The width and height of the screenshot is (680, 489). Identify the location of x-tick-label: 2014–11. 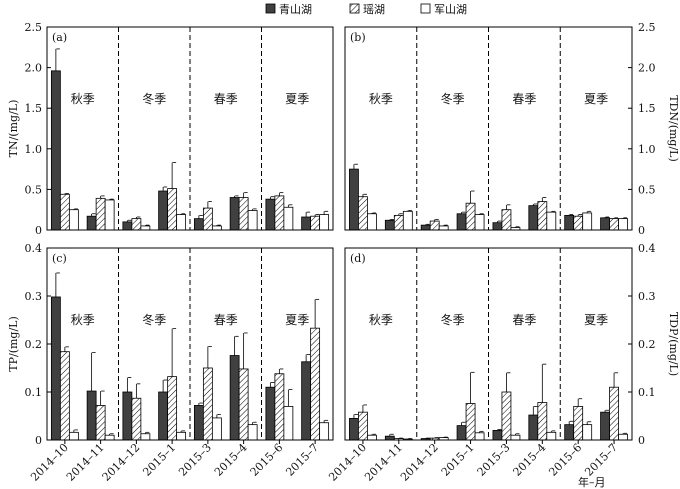
(85, 462).